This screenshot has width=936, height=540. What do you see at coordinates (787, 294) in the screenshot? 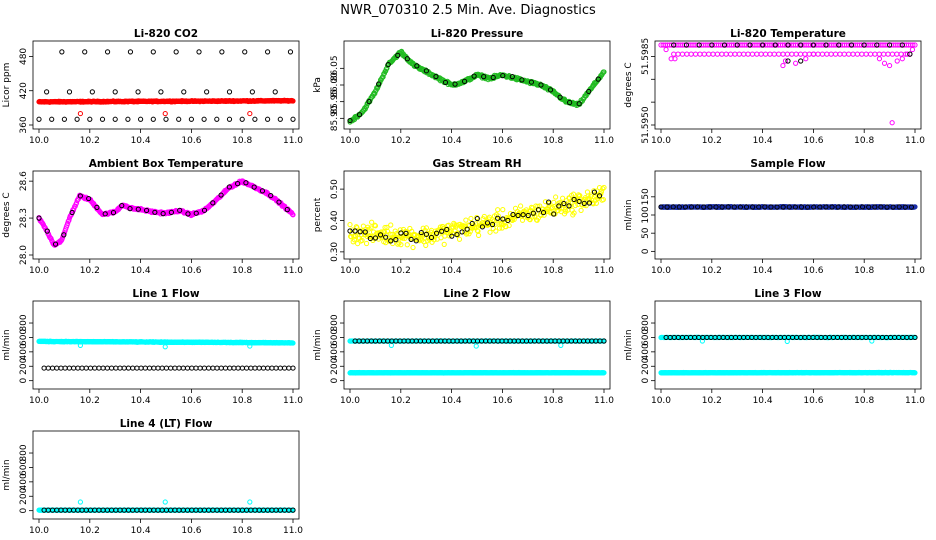
I see `panel-title: Line 3 Flow` at bounding box center [787, 294].